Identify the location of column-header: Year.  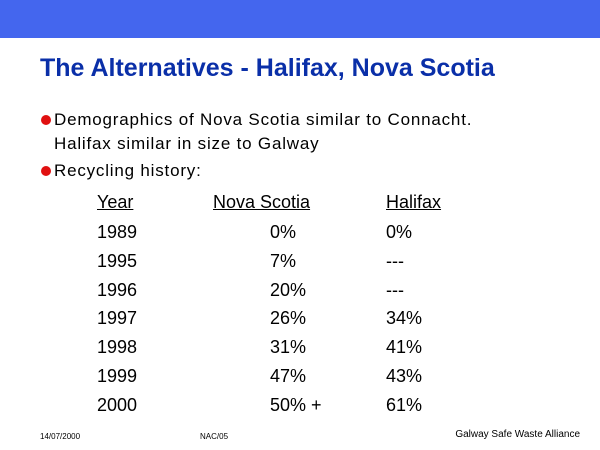
(115, 202).